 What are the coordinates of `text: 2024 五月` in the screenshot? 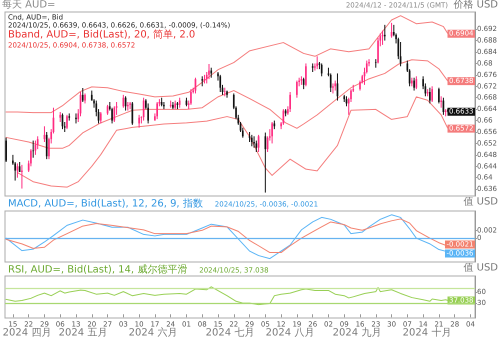 It's located at (83, 333).